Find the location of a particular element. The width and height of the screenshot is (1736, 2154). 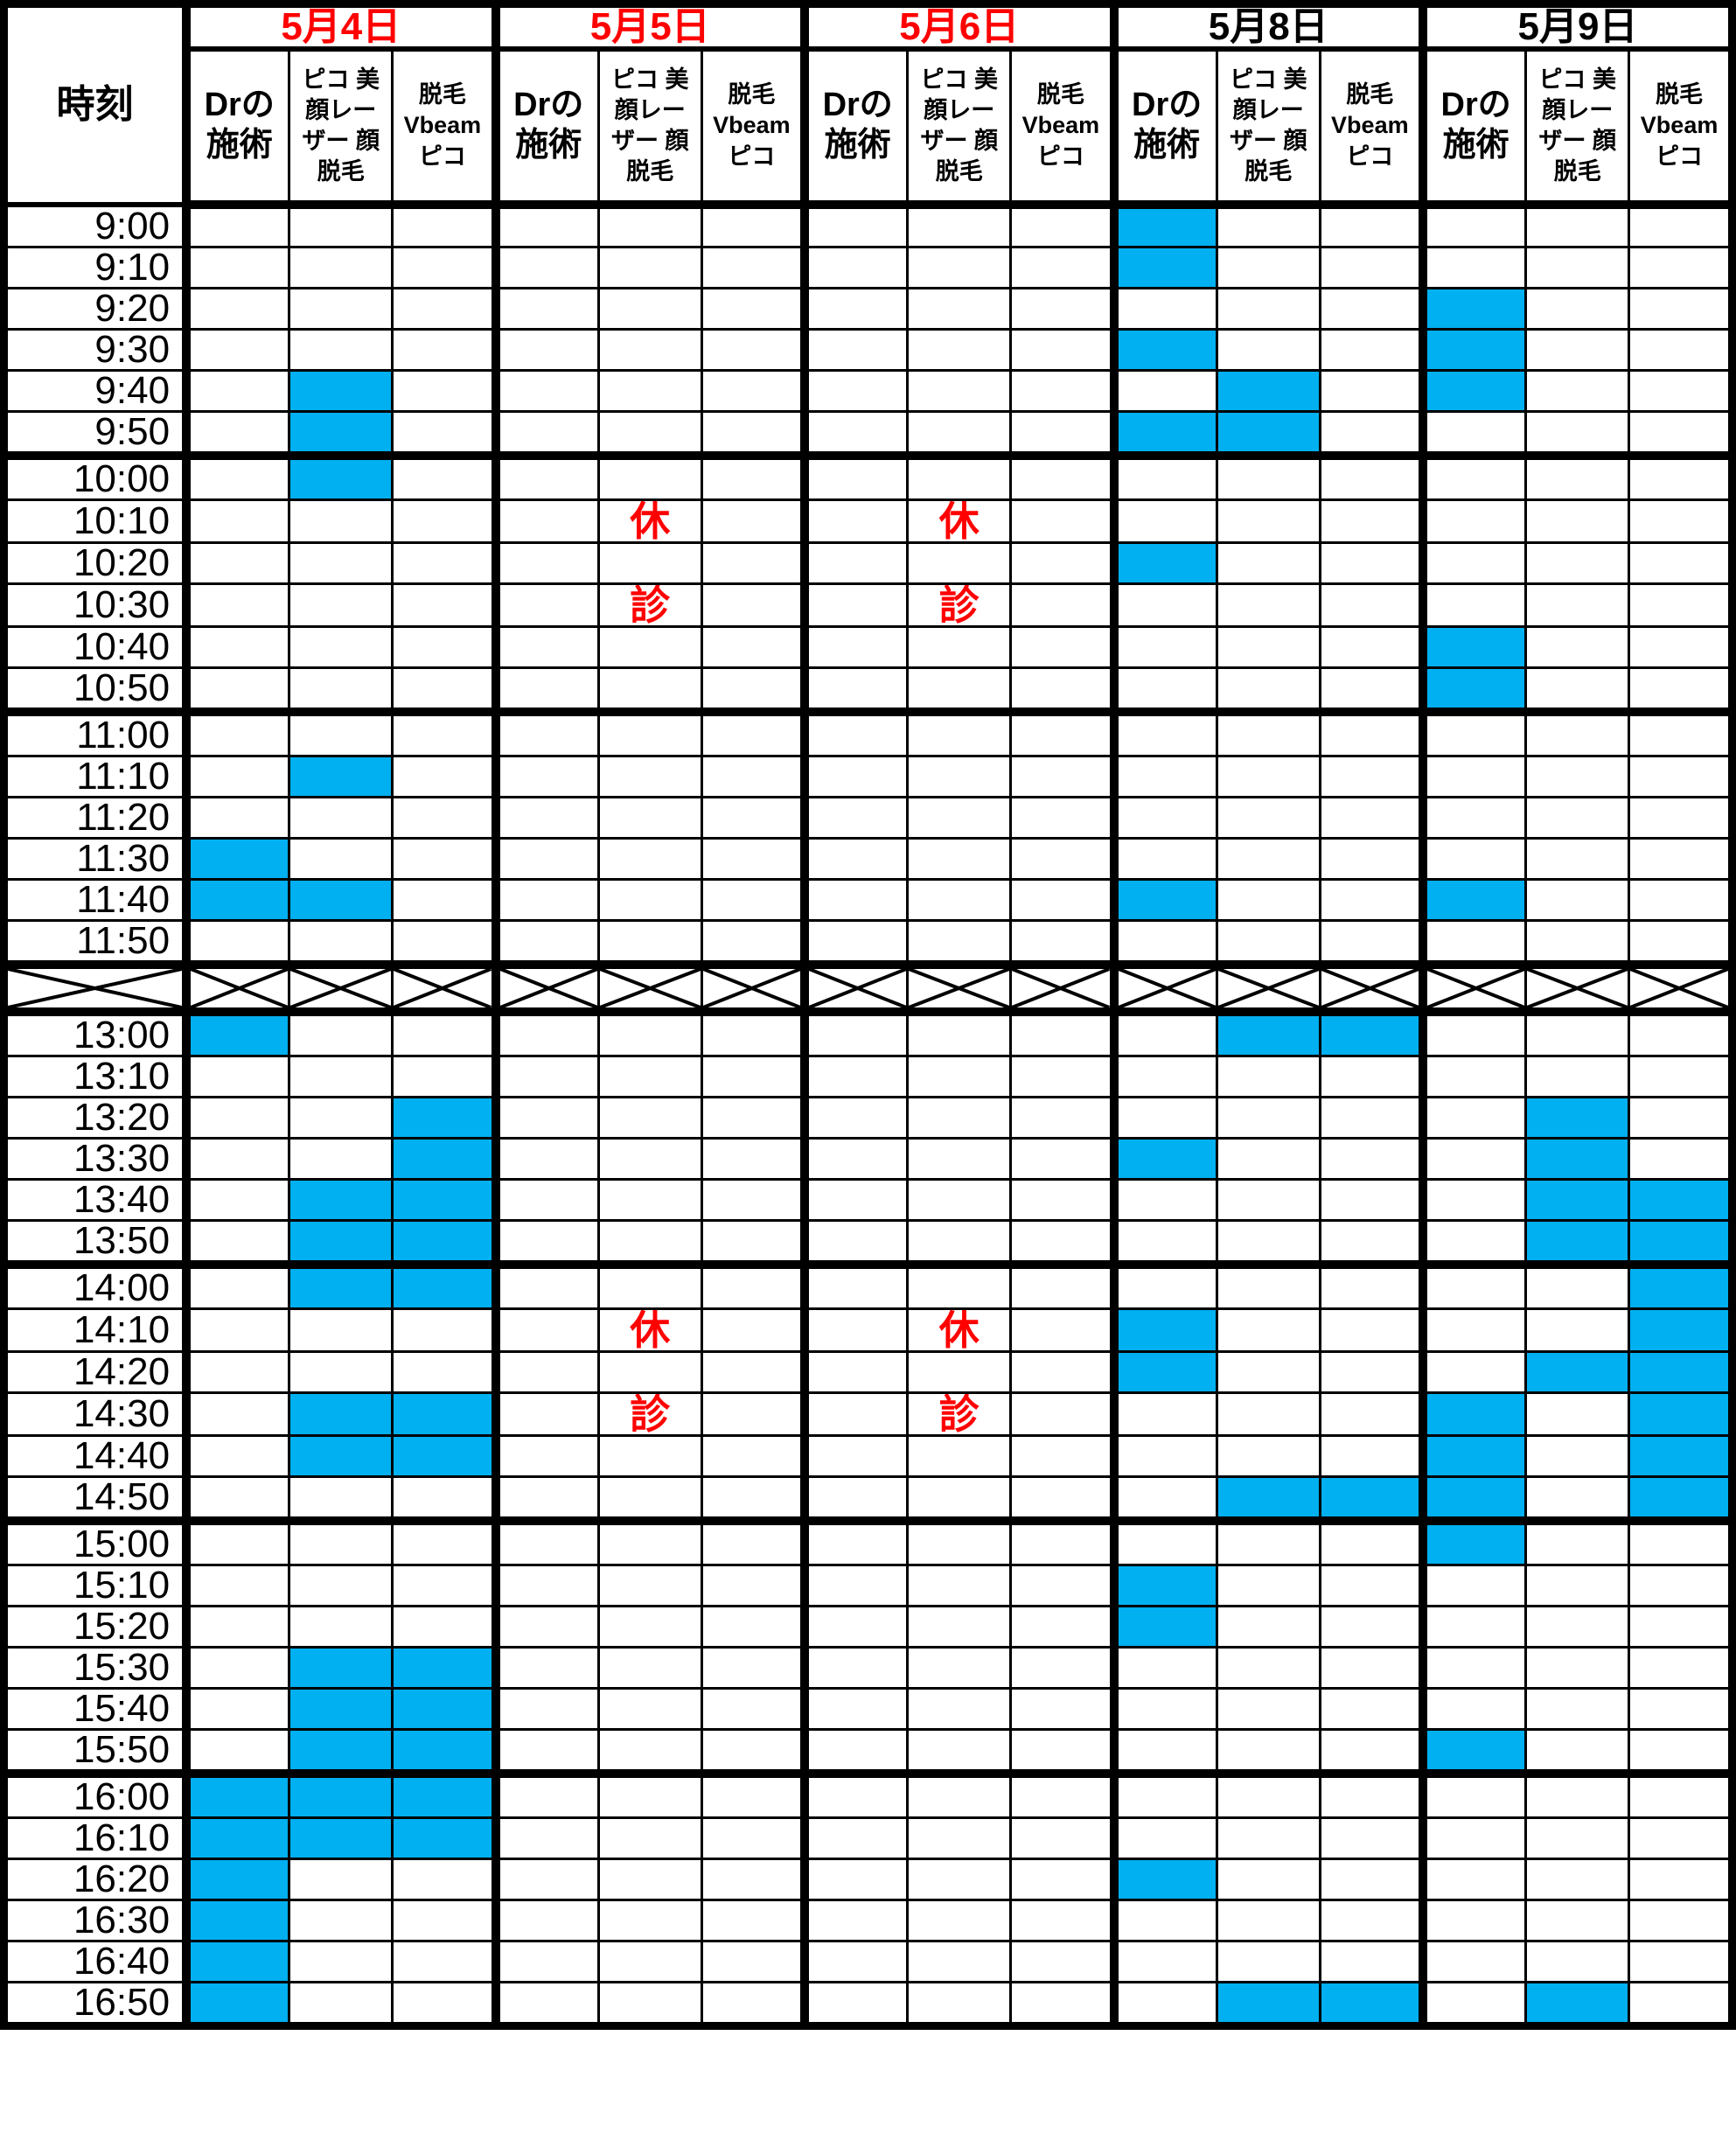

time-label: 13:30 is located at coordinates (95, 1159).